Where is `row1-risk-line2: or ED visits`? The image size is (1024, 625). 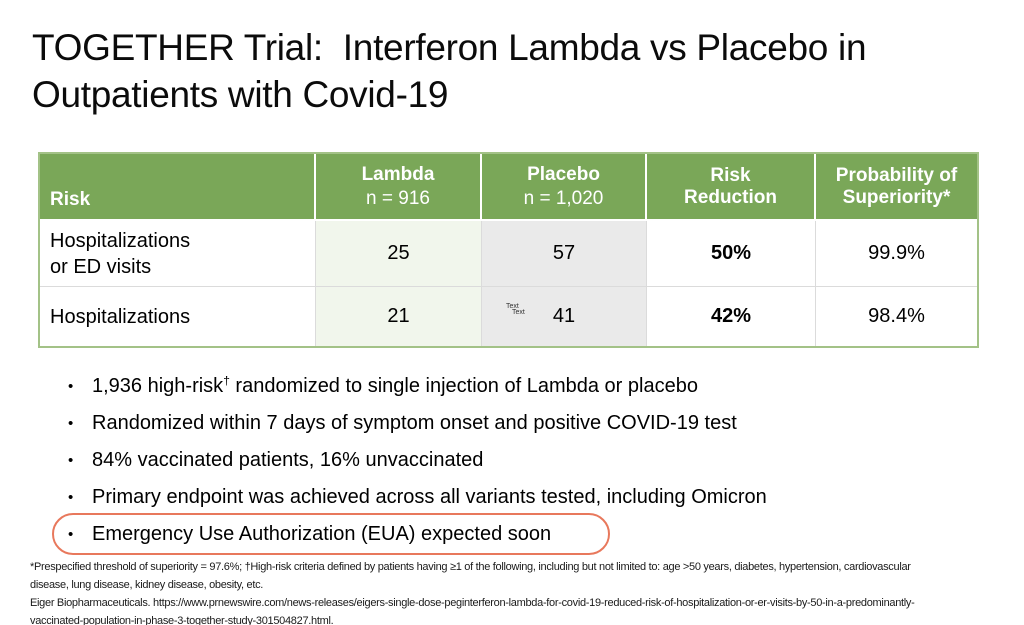
row1-risk-line2: or ED visits is located at coordinates (101, 266).